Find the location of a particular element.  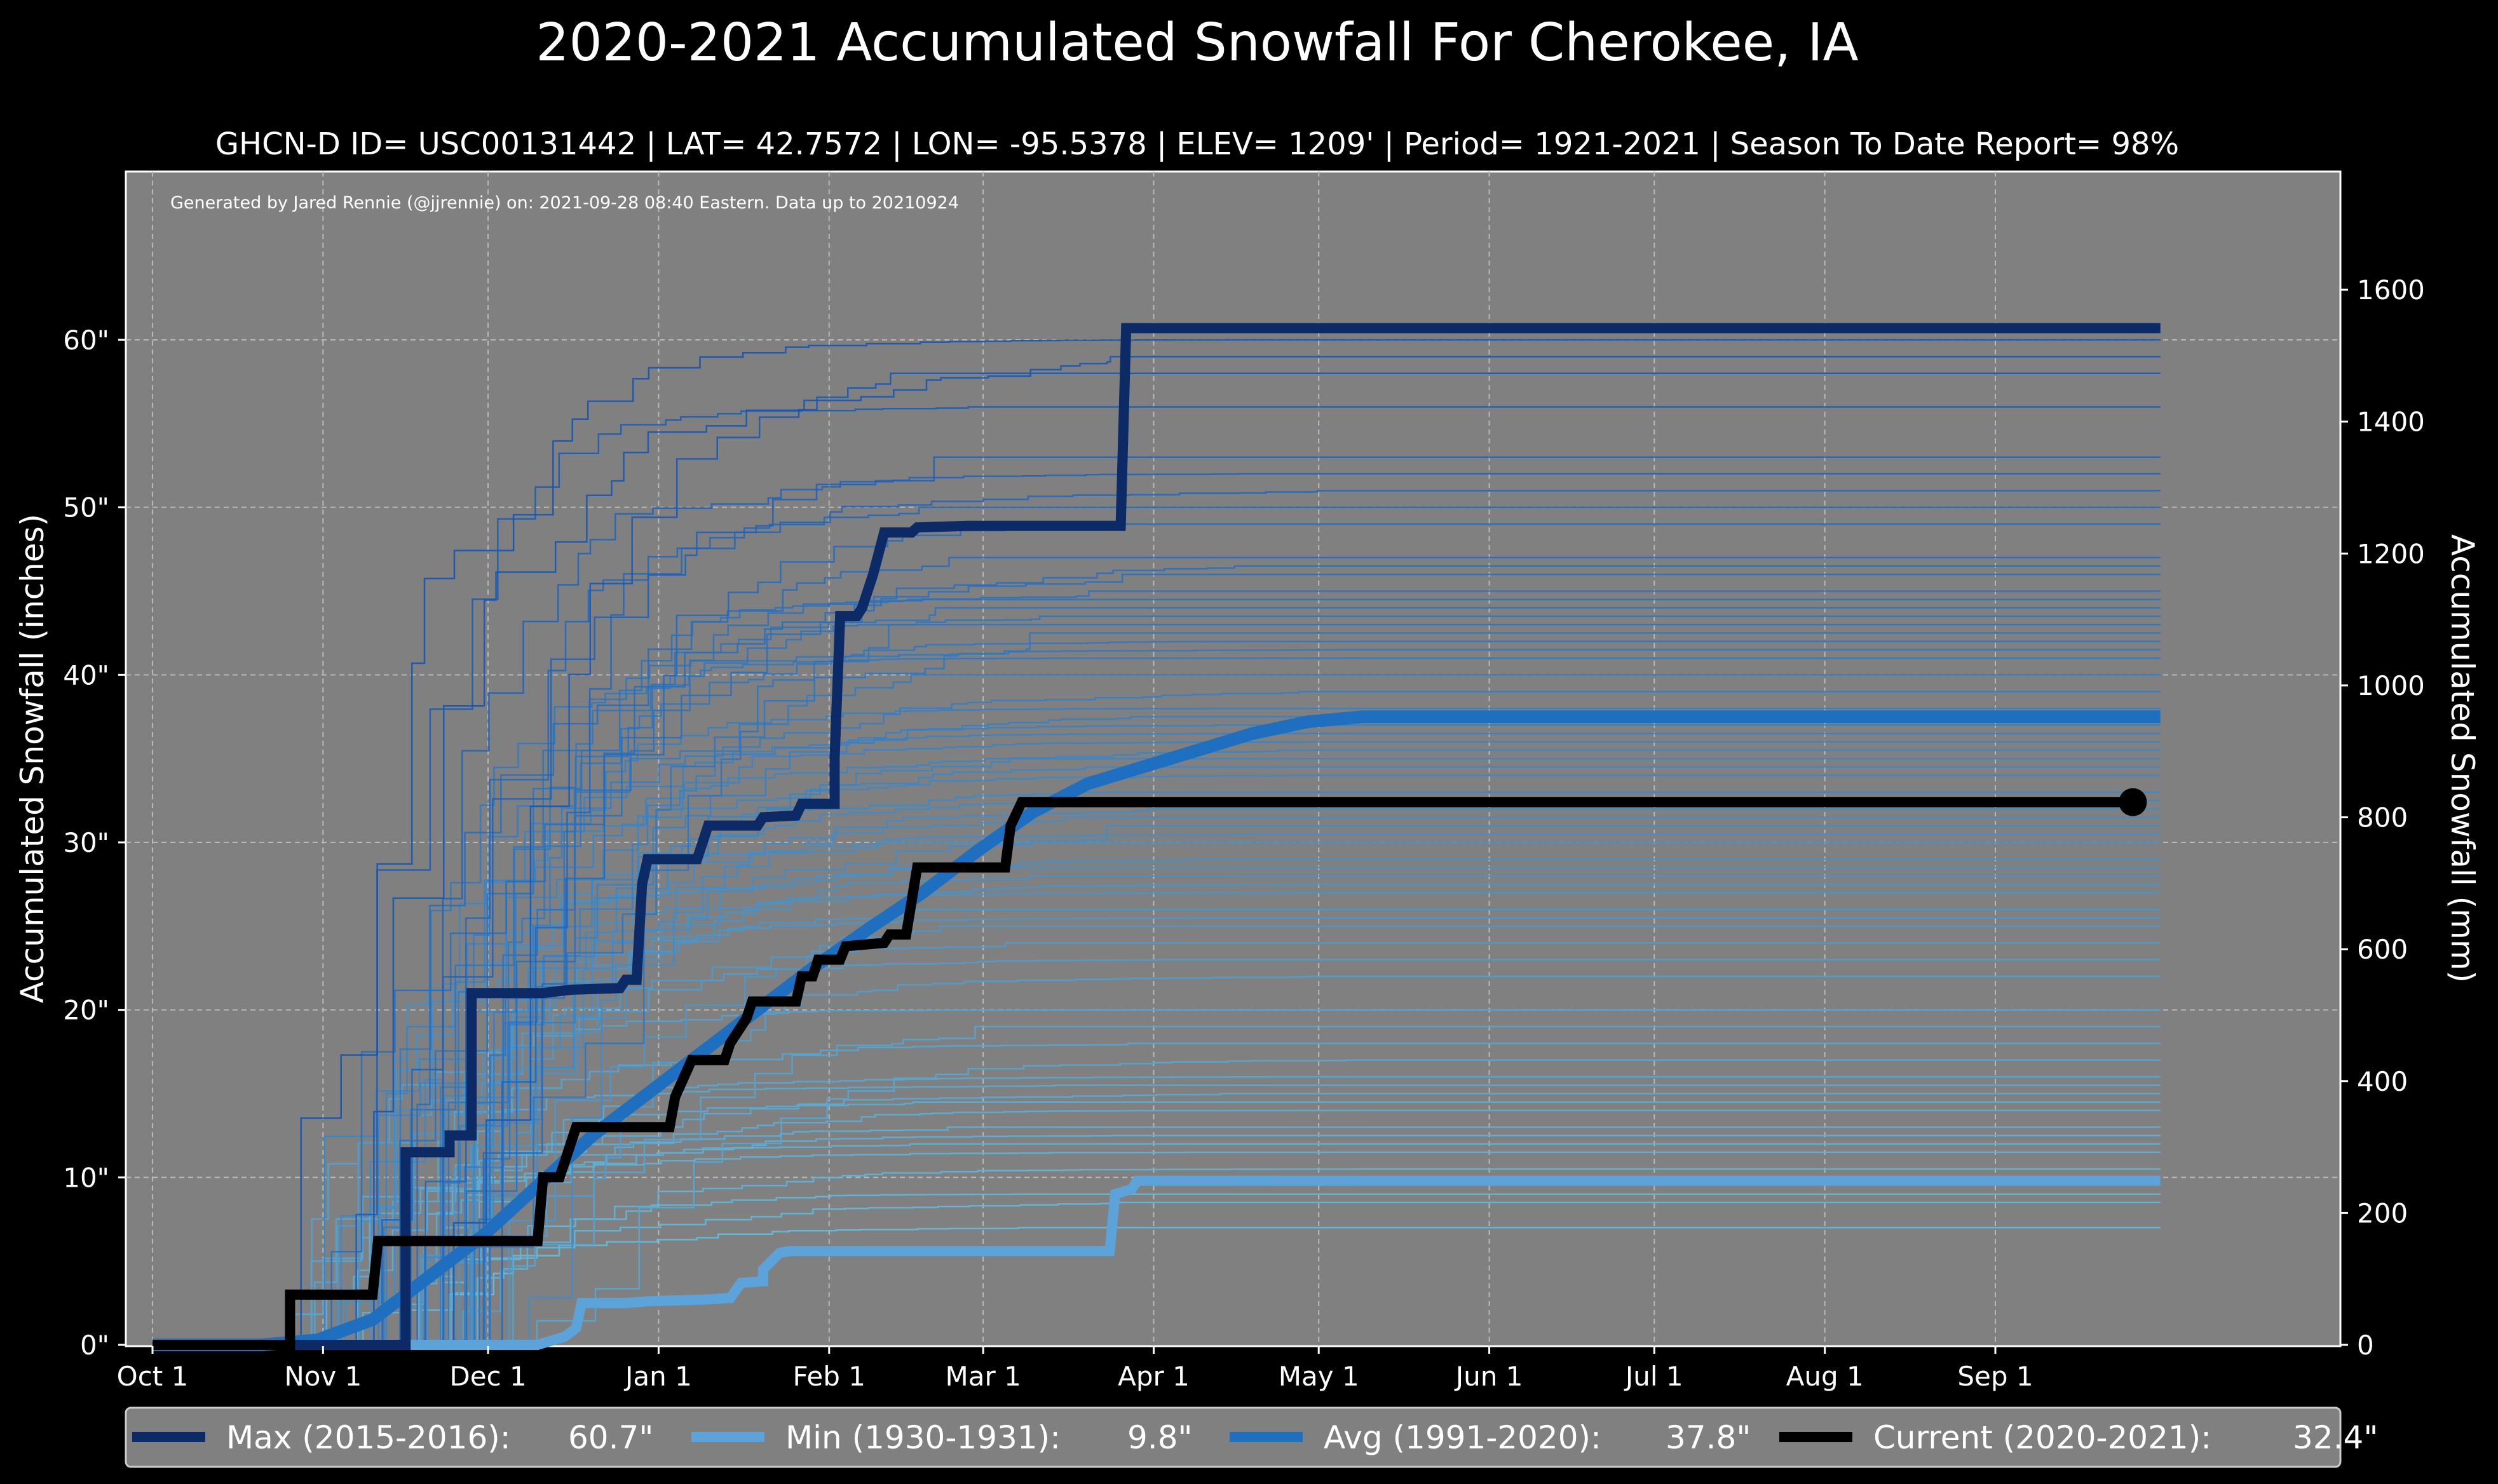

legend-value: 60.7" is located at coordinates (610, 1437).